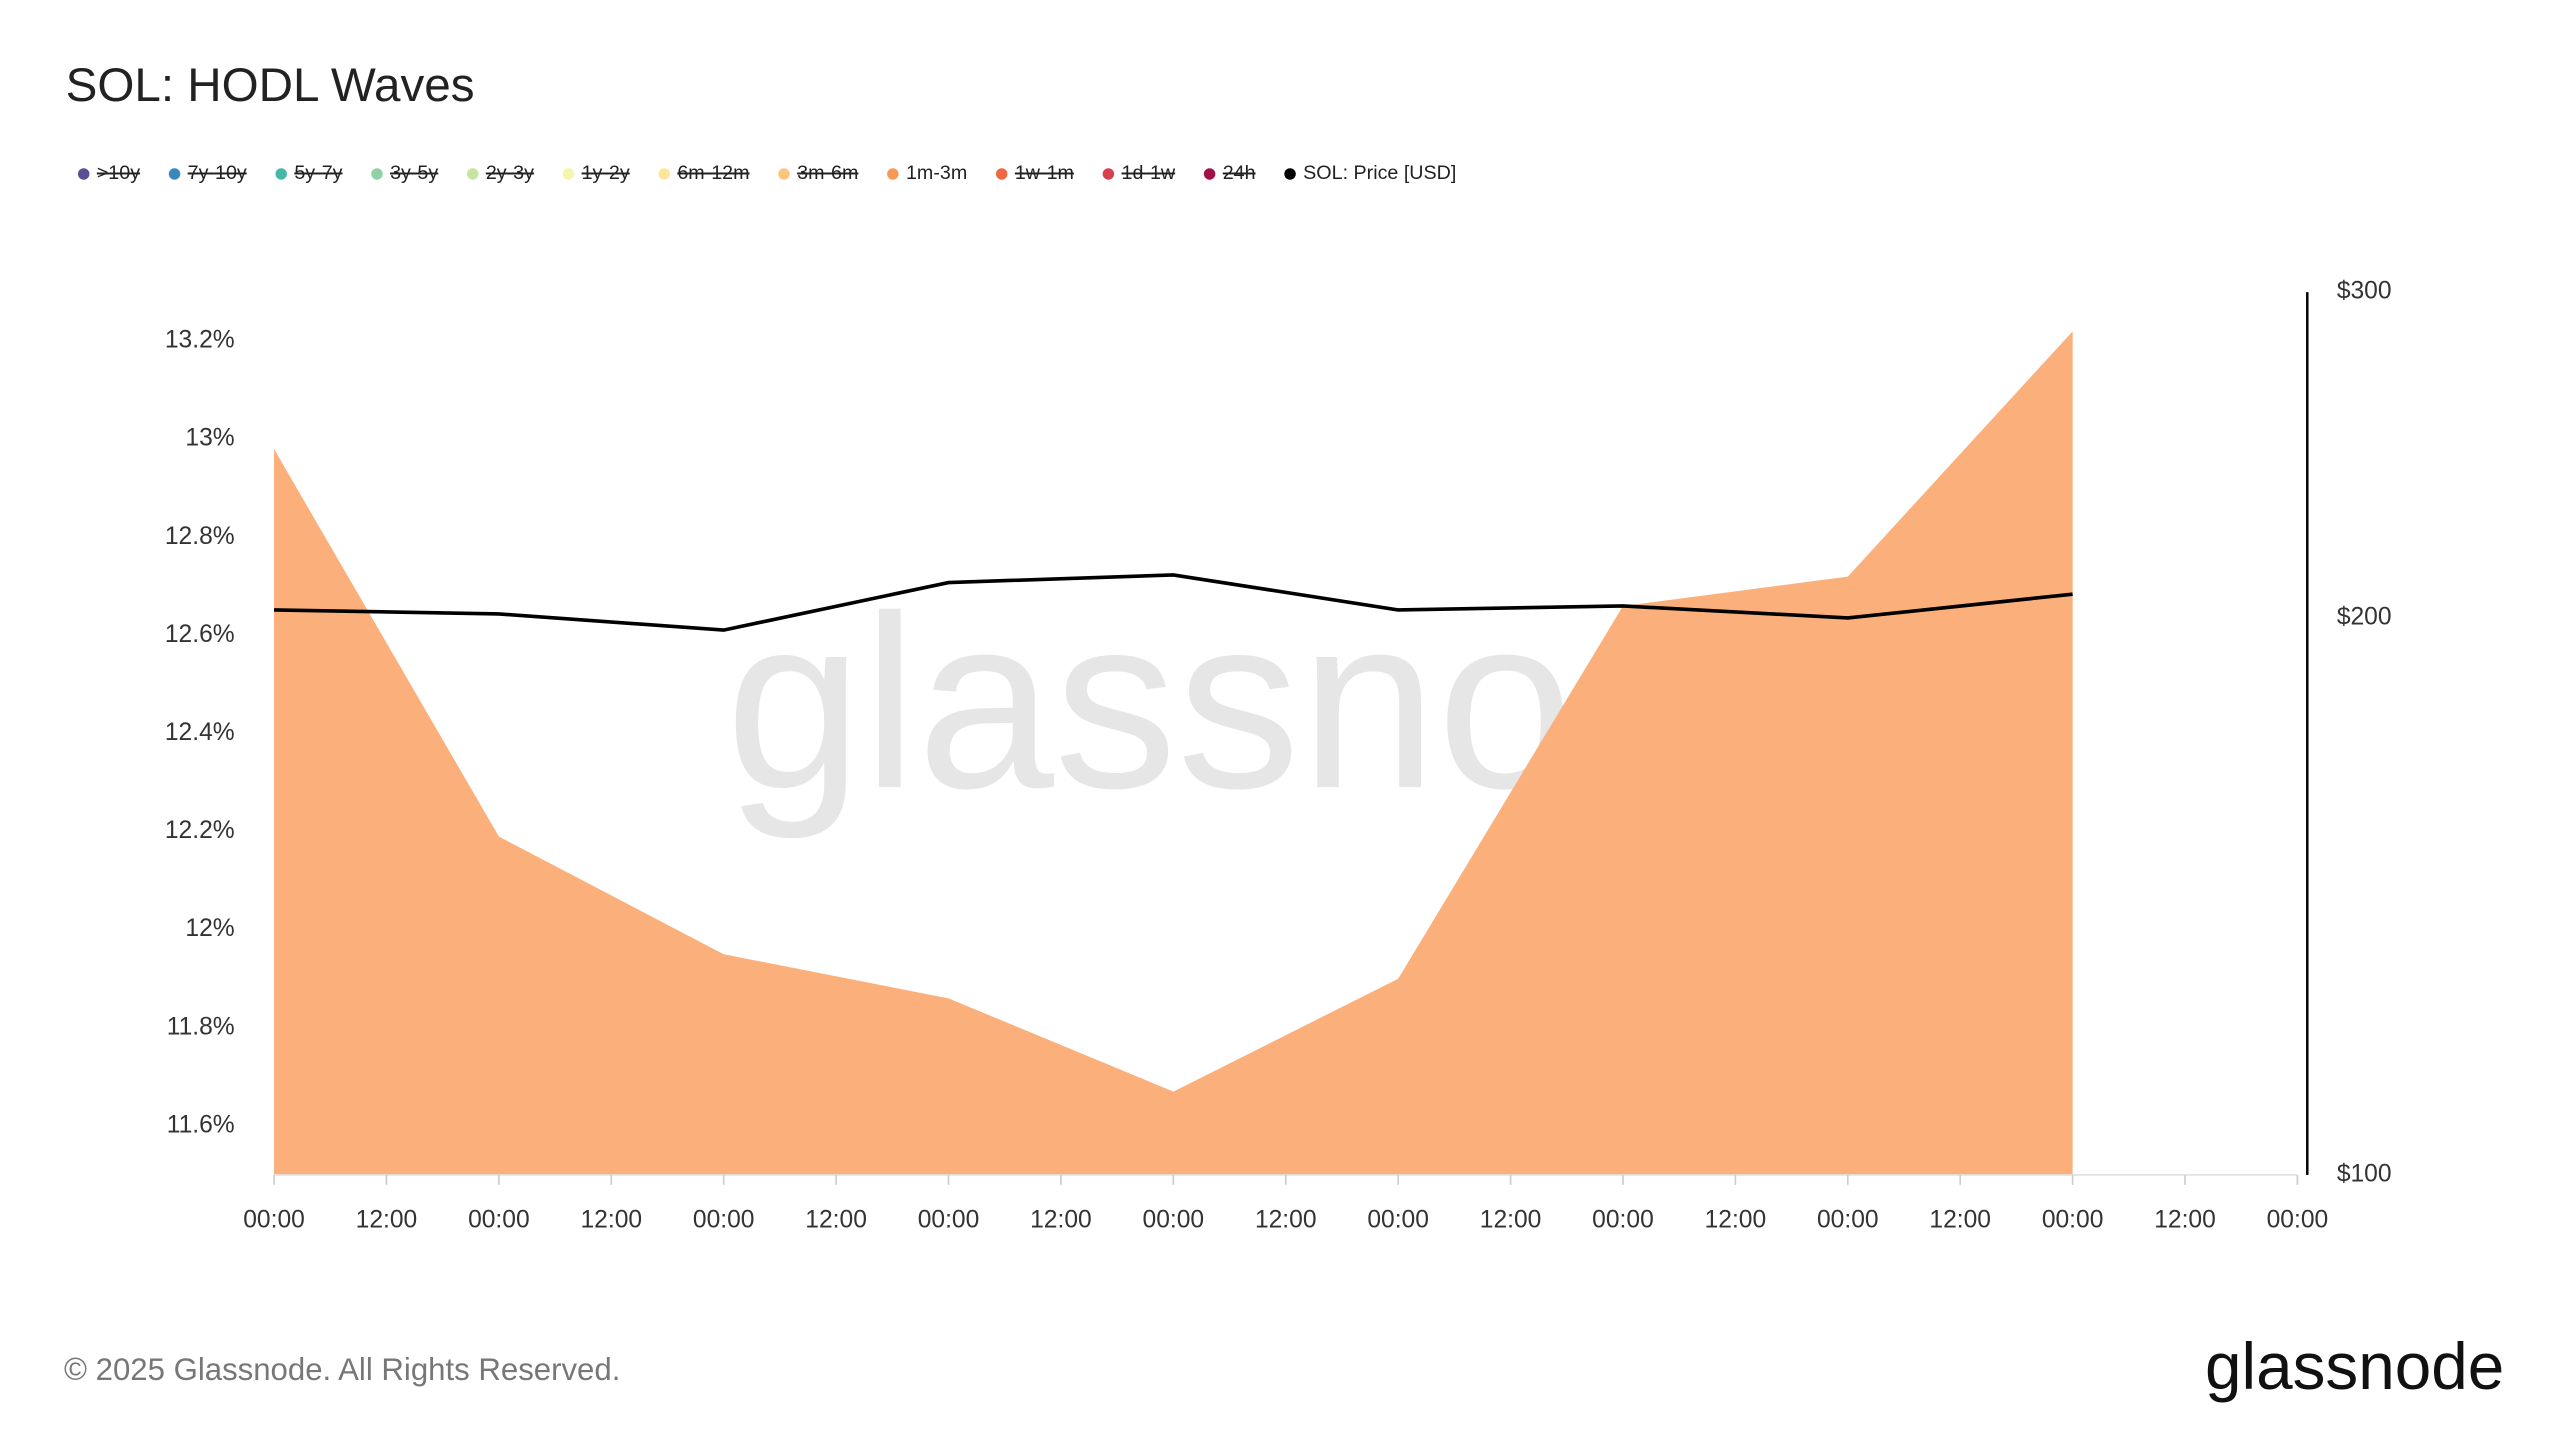 The height and width of the screenshot is (1440, 2560). I want to click on y-tick-label: 11.6%, so click(201, 1124).